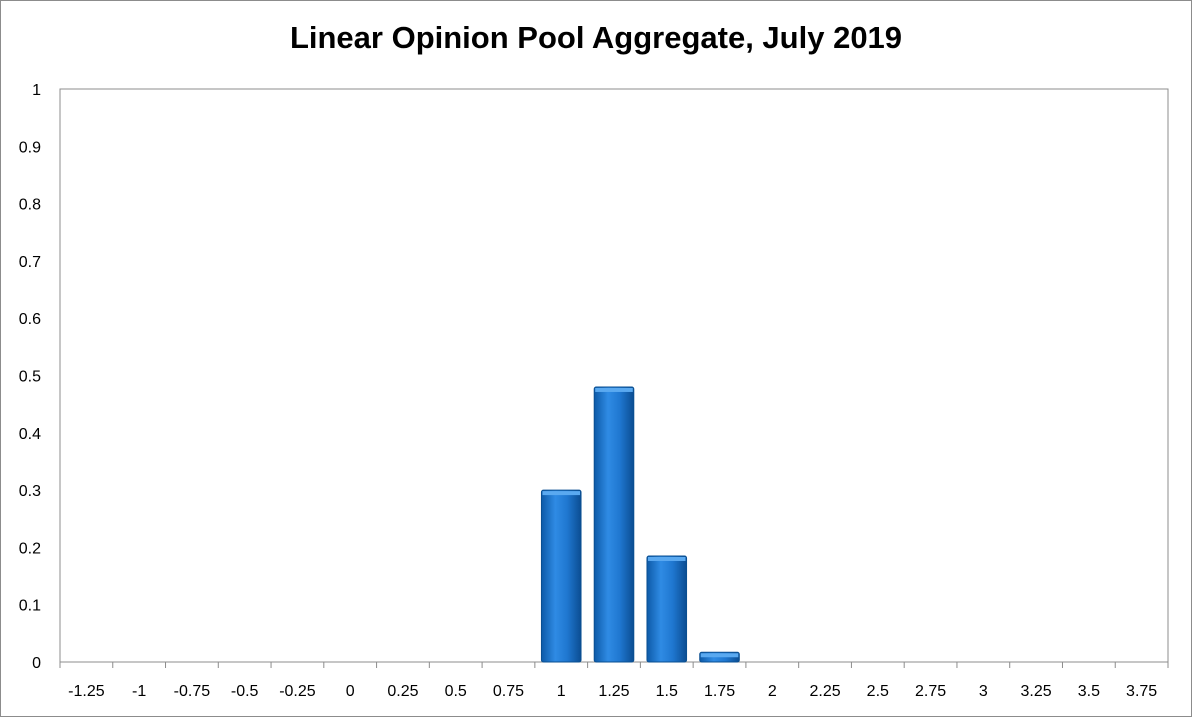  Describe the element at coordinates (596, 37) in the screenshot. I see `chart-title: Linear Opinion Pool Aggregate, July 2019` at that location.